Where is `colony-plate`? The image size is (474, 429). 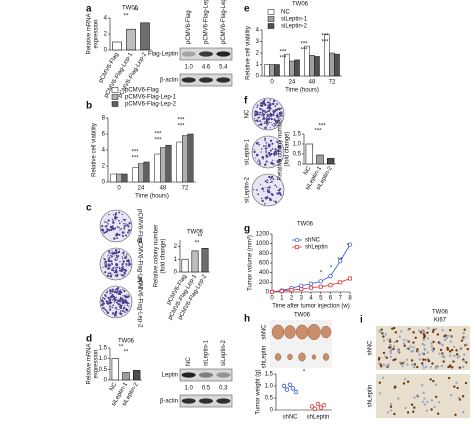 colony-plate is located at coordinates (116, 226).